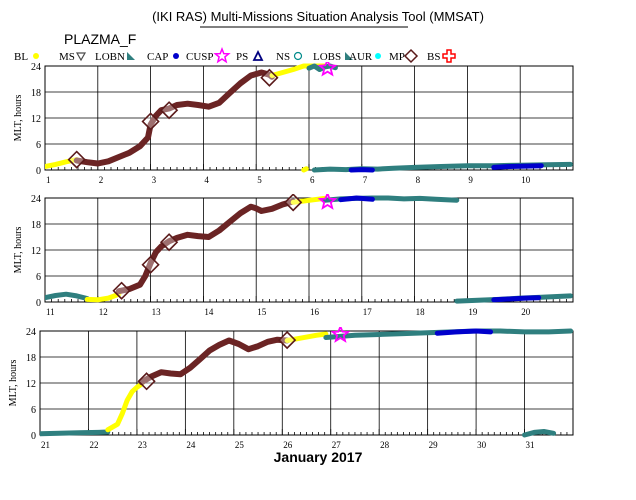 The image size is (636, 500). I want to click on x-tick-label: 18, so click(421, 312).